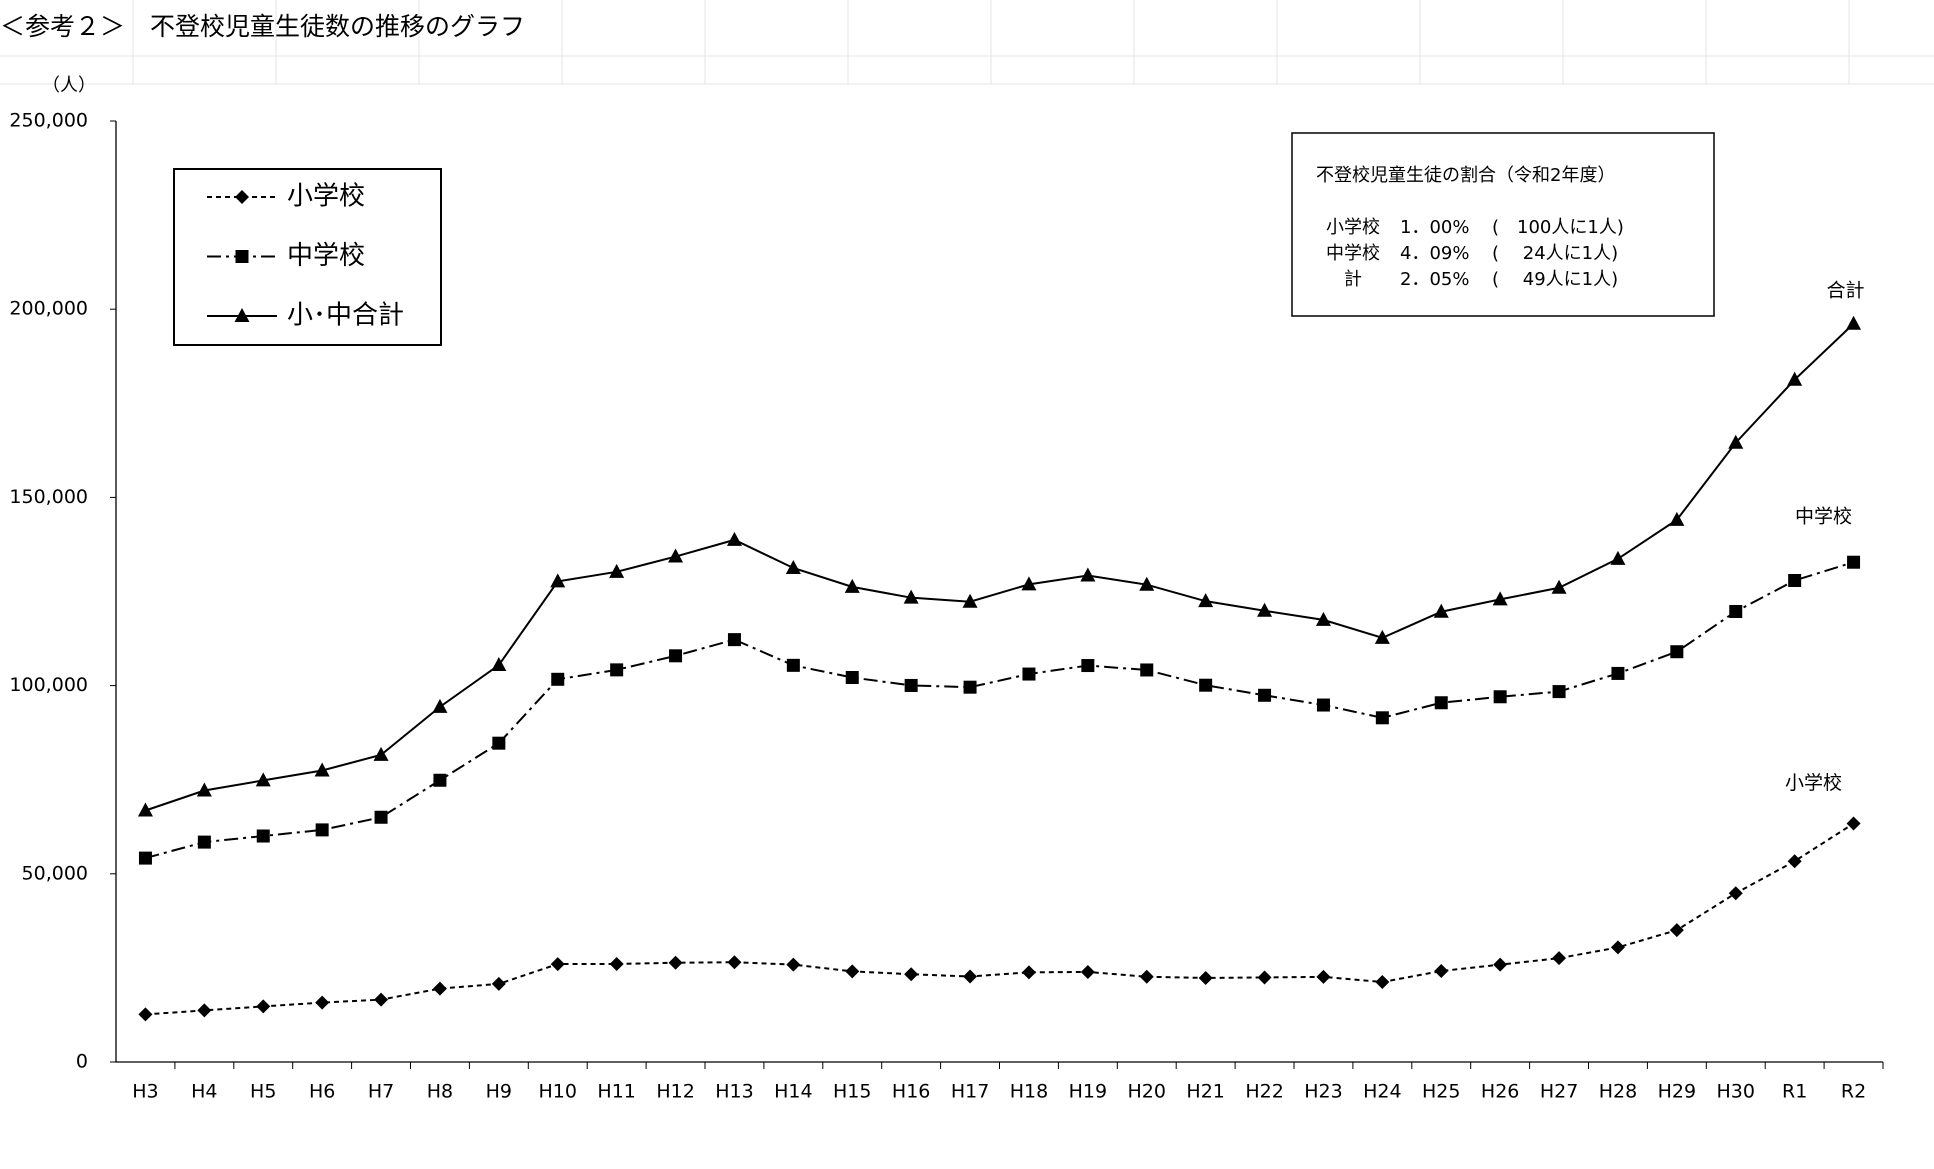 This screenshot has width=1934, height=1169. I want to click on y-tick-label: 50,000, so click(55, 873).